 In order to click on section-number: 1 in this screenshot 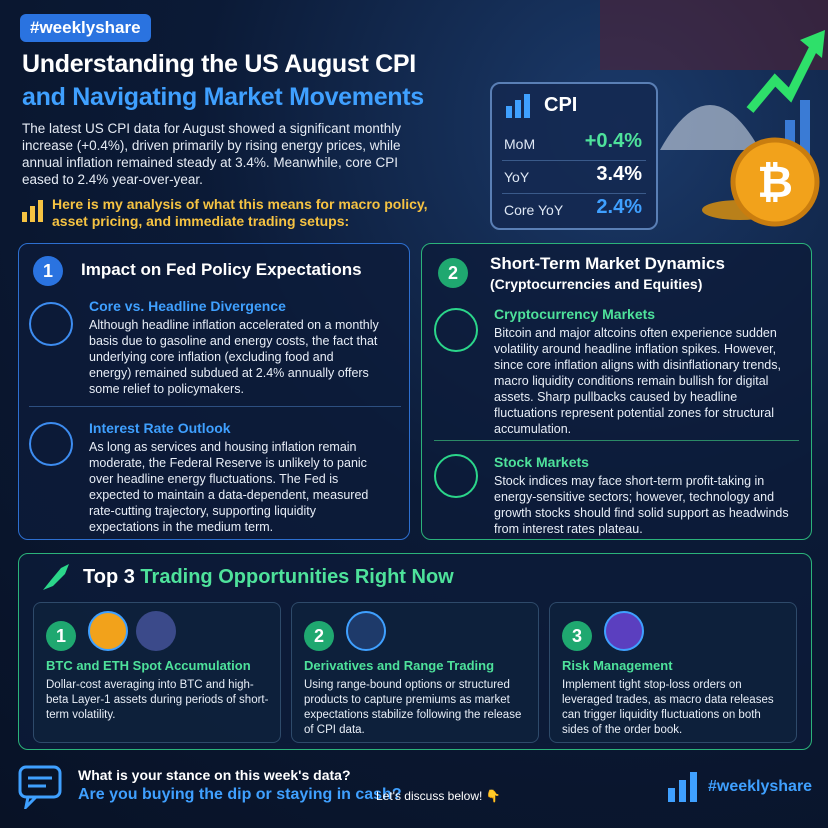, I will do `click(48, 271)`.